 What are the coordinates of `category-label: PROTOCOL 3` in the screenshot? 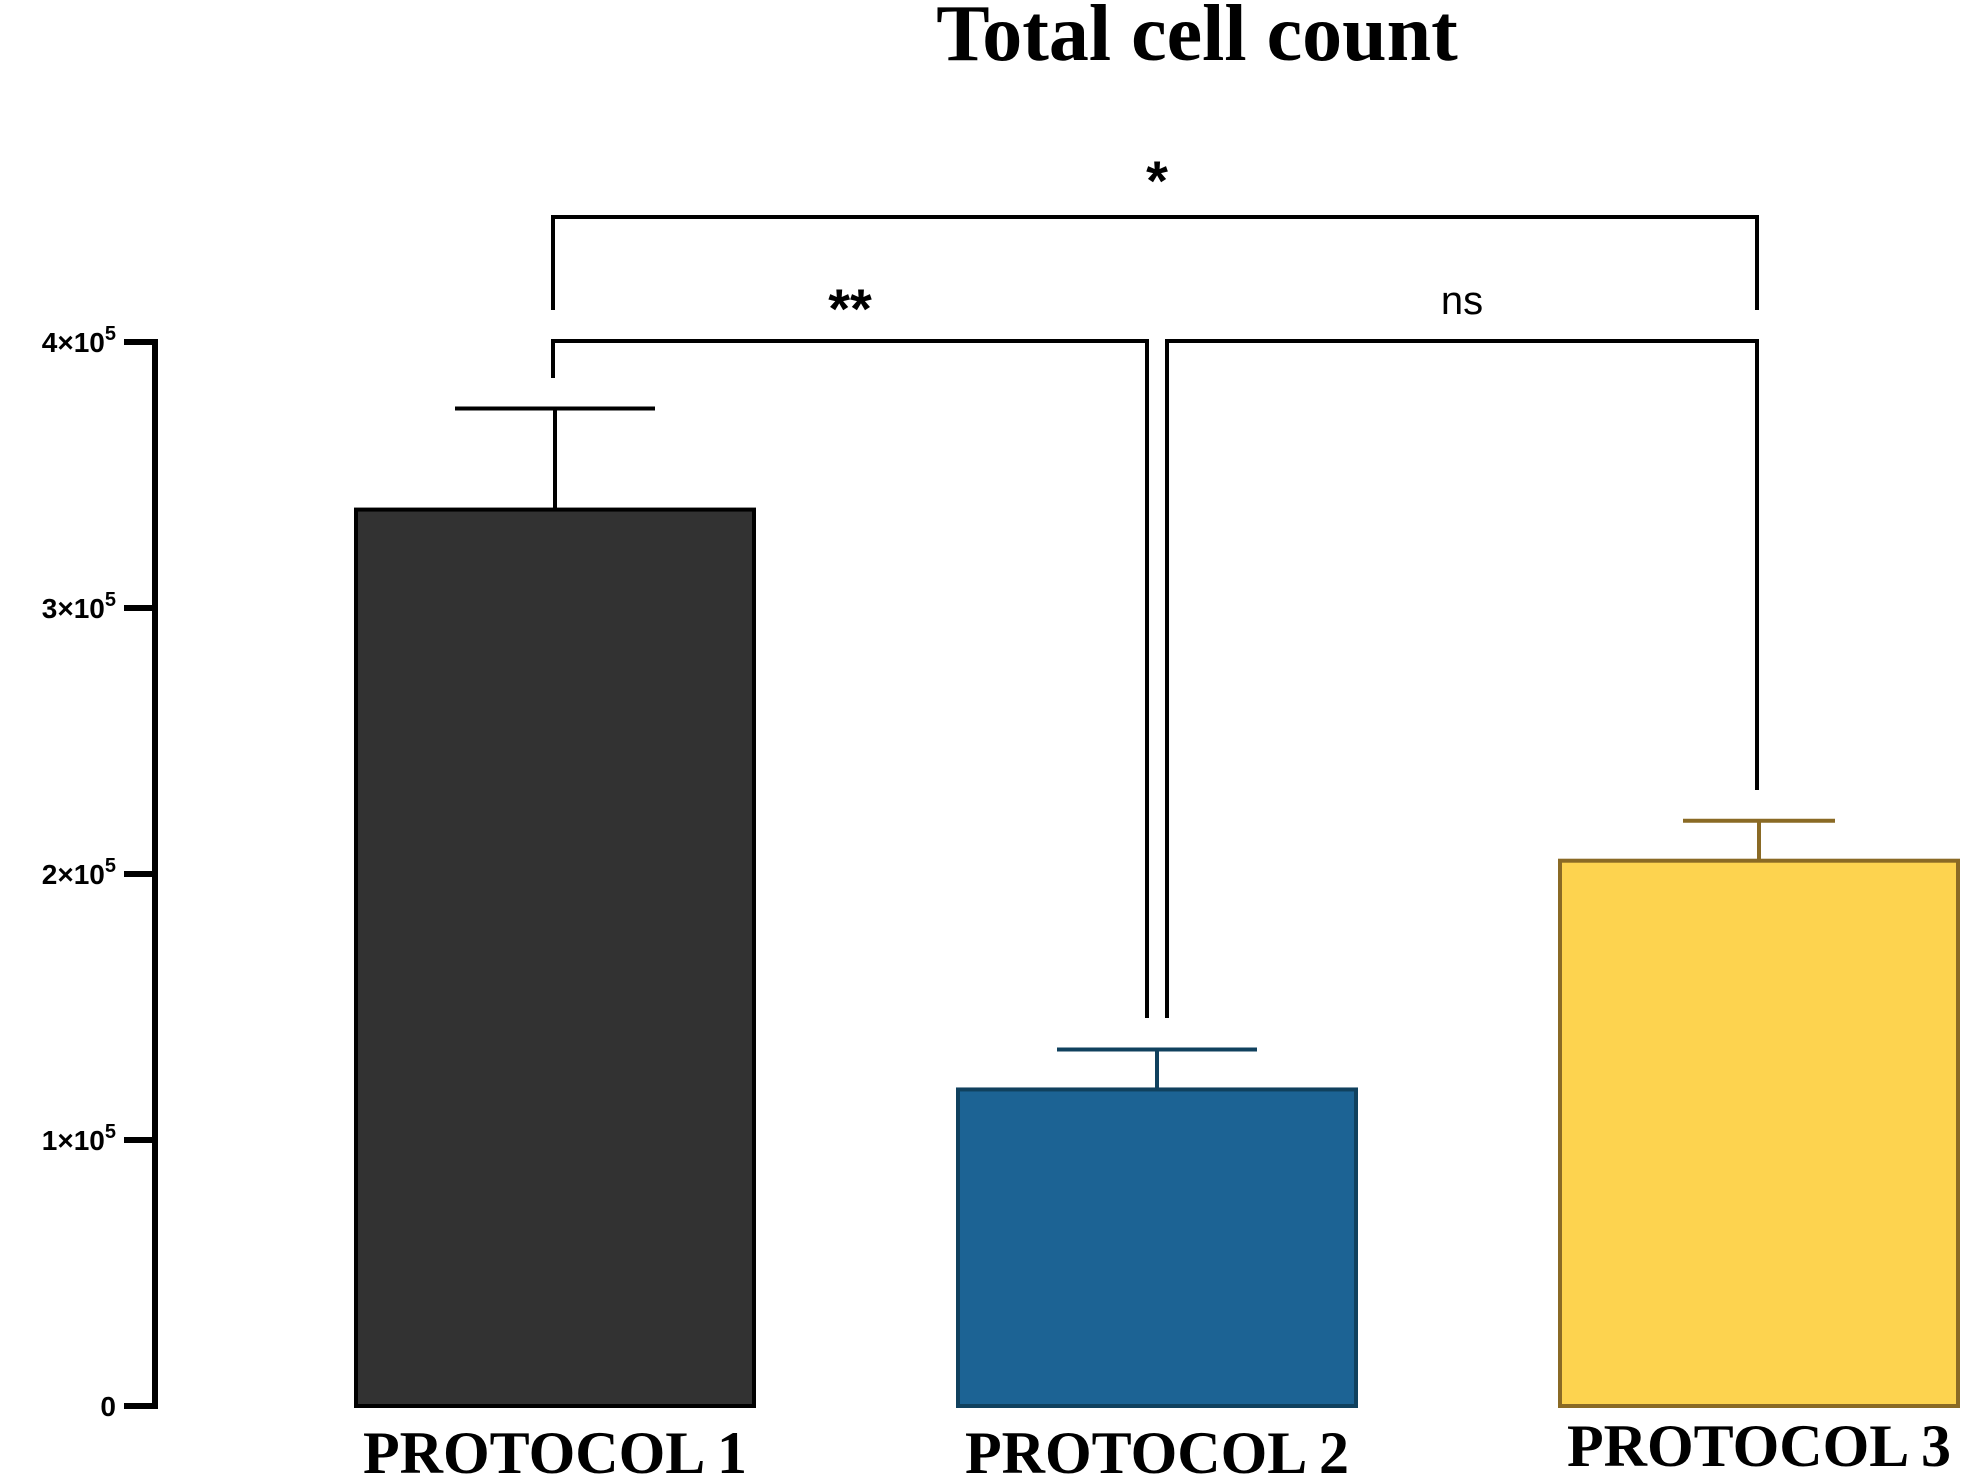 It's located at (1759, 1445).